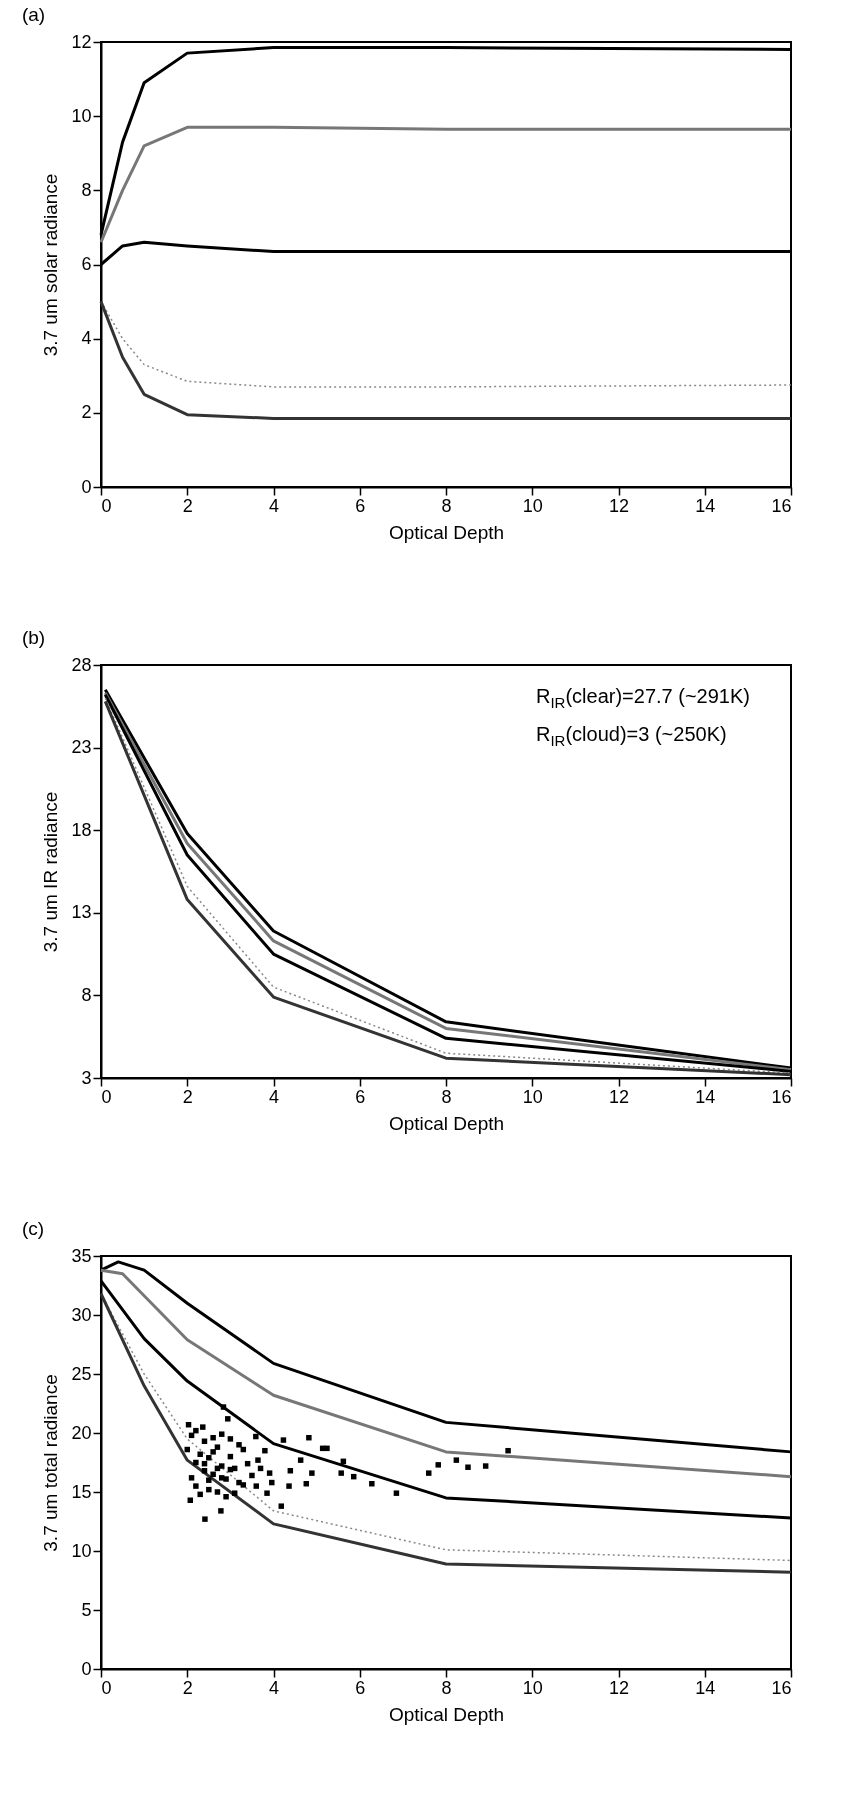 The image size is (845, 1800). Describe the element at coordinates (81, 912) in the screenshot. I see `y-tick-label: 13` at that location.